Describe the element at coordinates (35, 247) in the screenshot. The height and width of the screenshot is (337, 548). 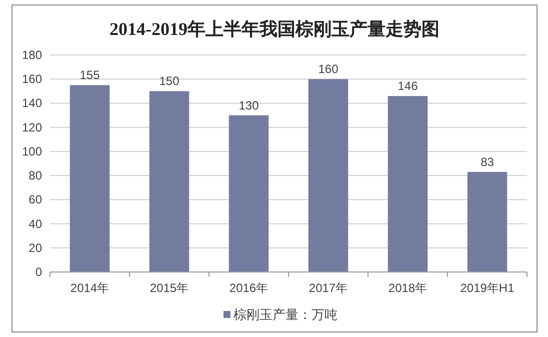
I see `y-tick-label: 20` at that location.